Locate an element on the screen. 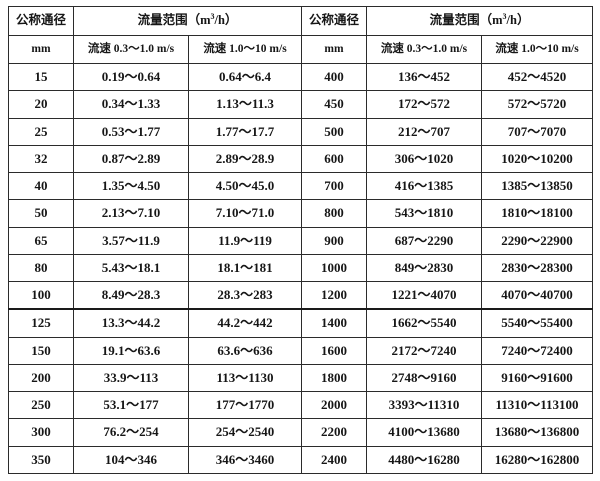 This screenshot has height=481, width=600. cell-flow-high-left: 1.77～17.7 is located at coordinates (245, 131).